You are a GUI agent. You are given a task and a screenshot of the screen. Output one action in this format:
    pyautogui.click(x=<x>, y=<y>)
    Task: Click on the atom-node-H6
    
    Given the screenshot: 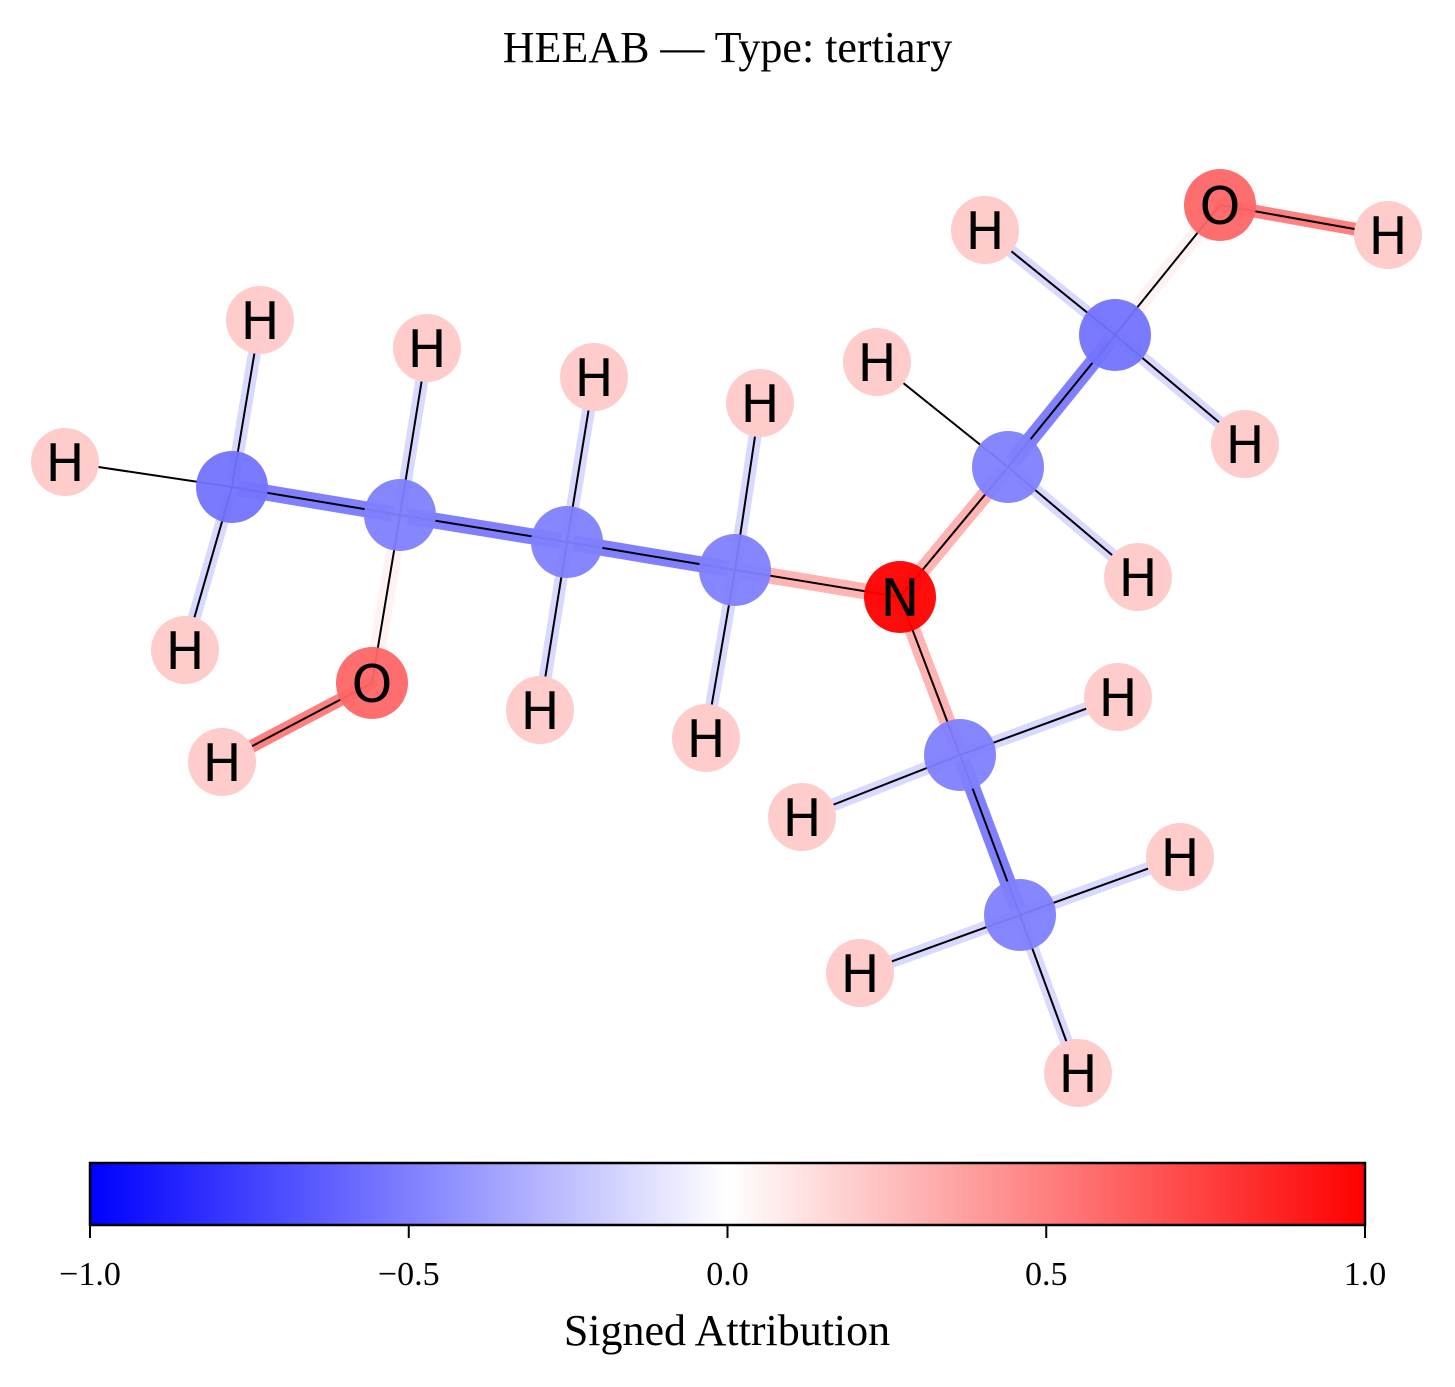 What is the action you would take?
    pyautogui.click(x=427, y=348)
    